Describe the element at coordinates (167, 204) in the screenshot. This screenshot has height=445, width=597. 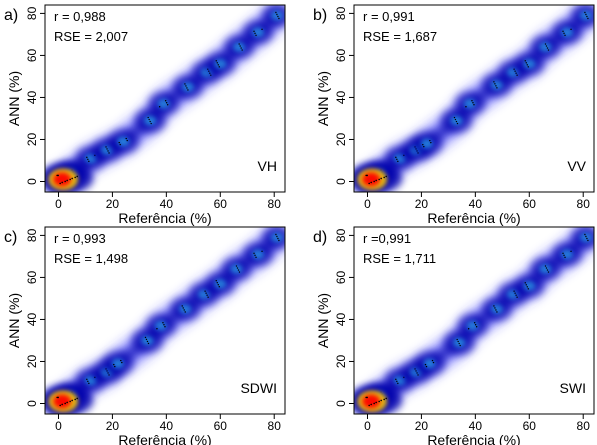
I see `x-tick-label: 40` at that location.